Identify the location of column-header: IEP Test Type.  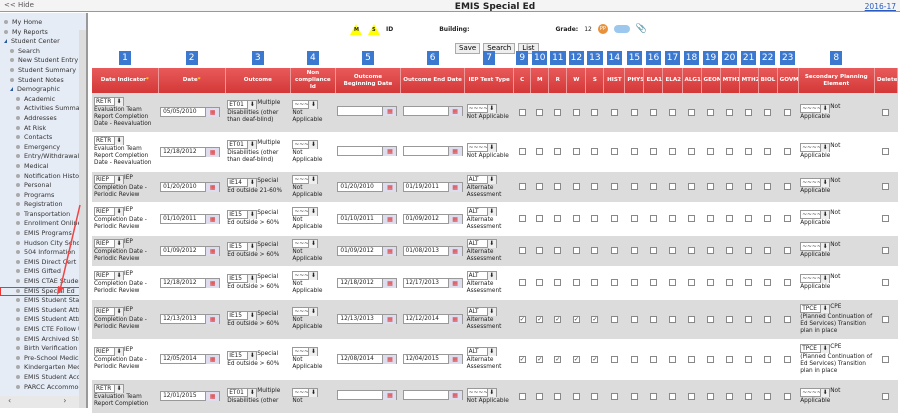
(489, 80).